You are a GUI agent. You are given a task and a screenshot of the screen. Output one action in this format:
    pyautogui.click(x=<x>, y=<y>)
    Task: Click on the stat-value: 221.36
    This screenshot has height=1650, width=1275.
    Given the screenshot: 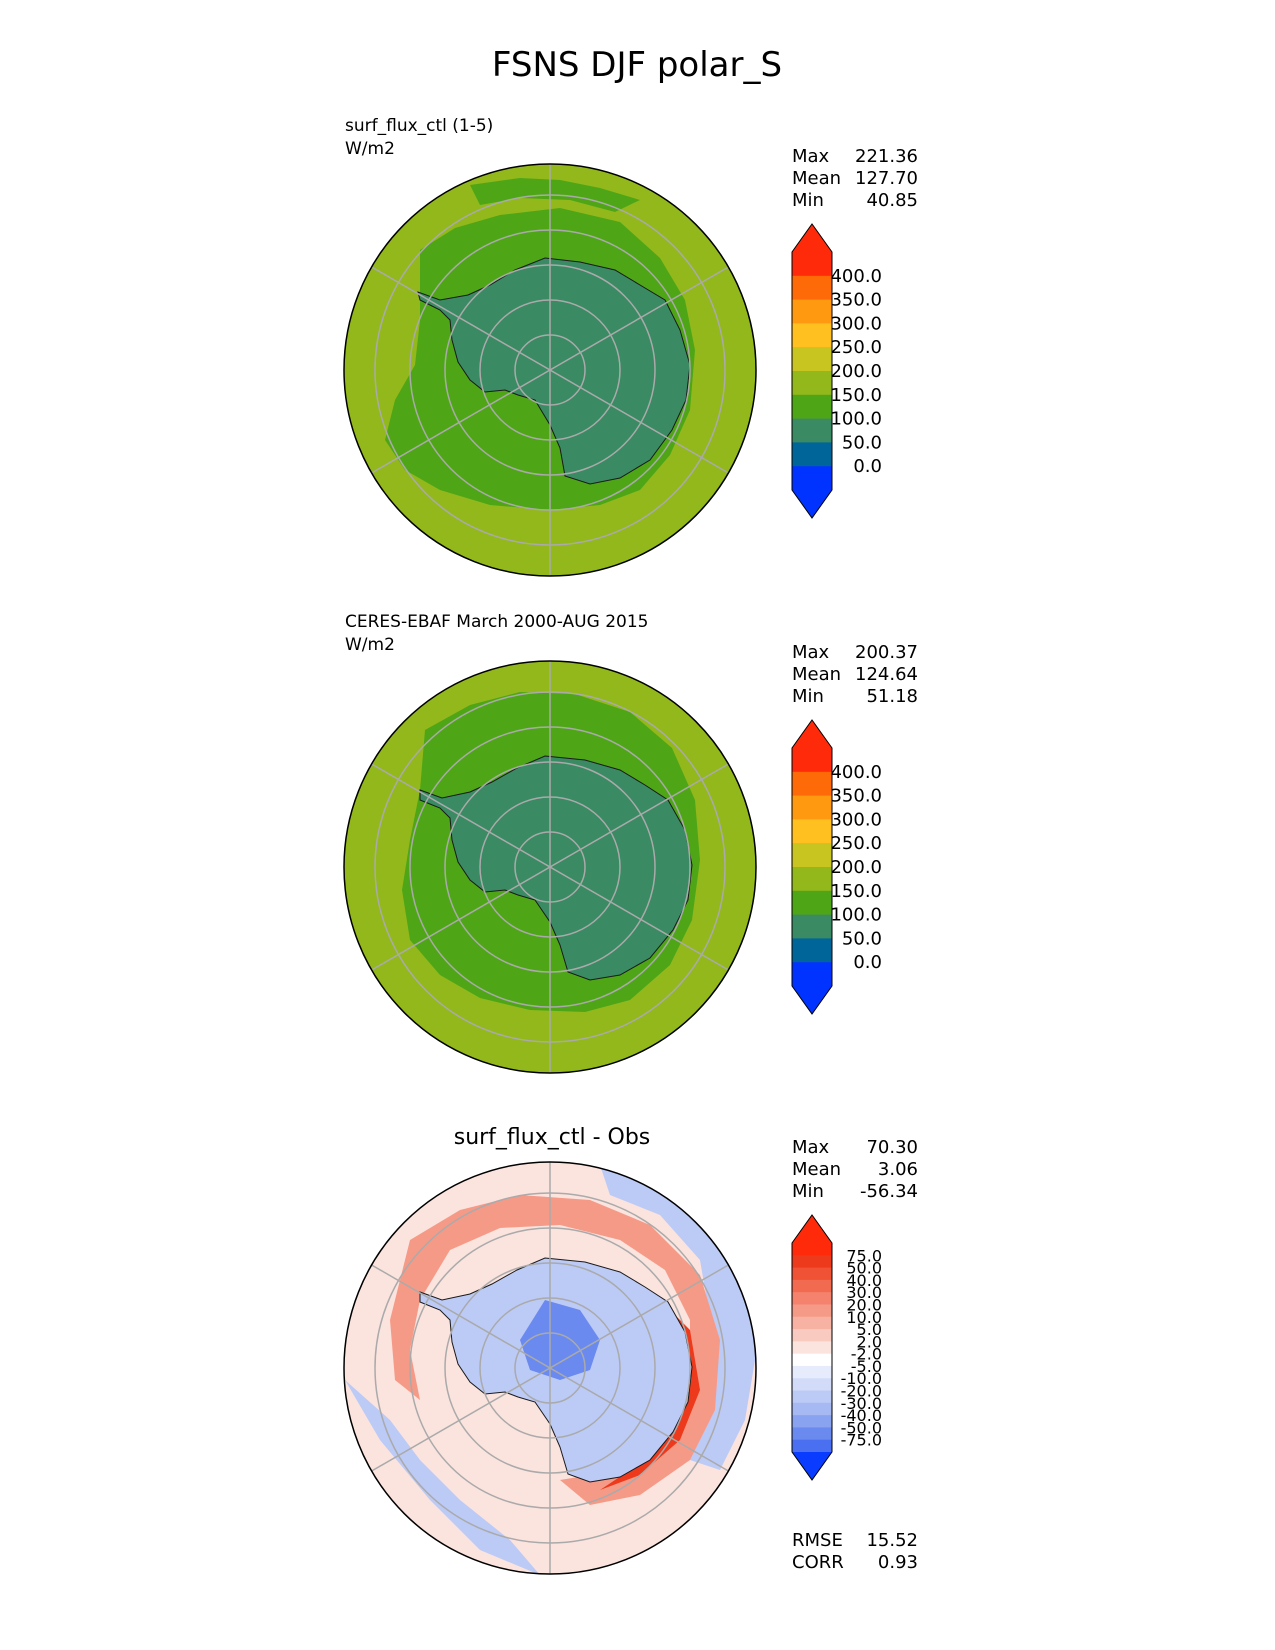 What is the action you would take?
    pyautogui.click(x=886, y=156)
    